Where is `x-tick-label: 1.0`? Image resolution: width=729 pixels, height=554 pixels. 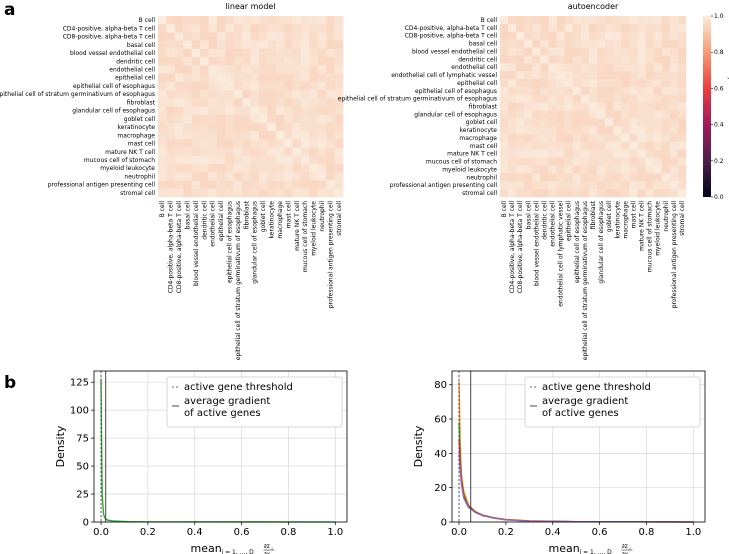
x-tick-label: 1.0 is located at coordinates (335, 532).